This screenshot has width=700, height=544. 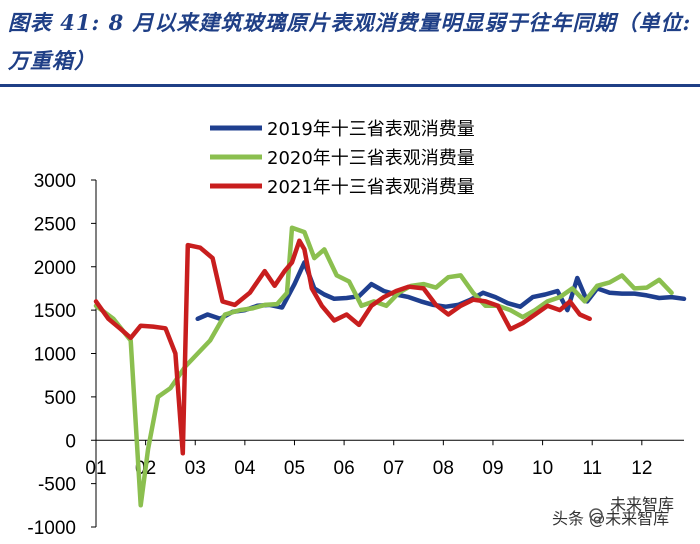 I want to click on x-tick-label: 04, so click(x=245, y=468).